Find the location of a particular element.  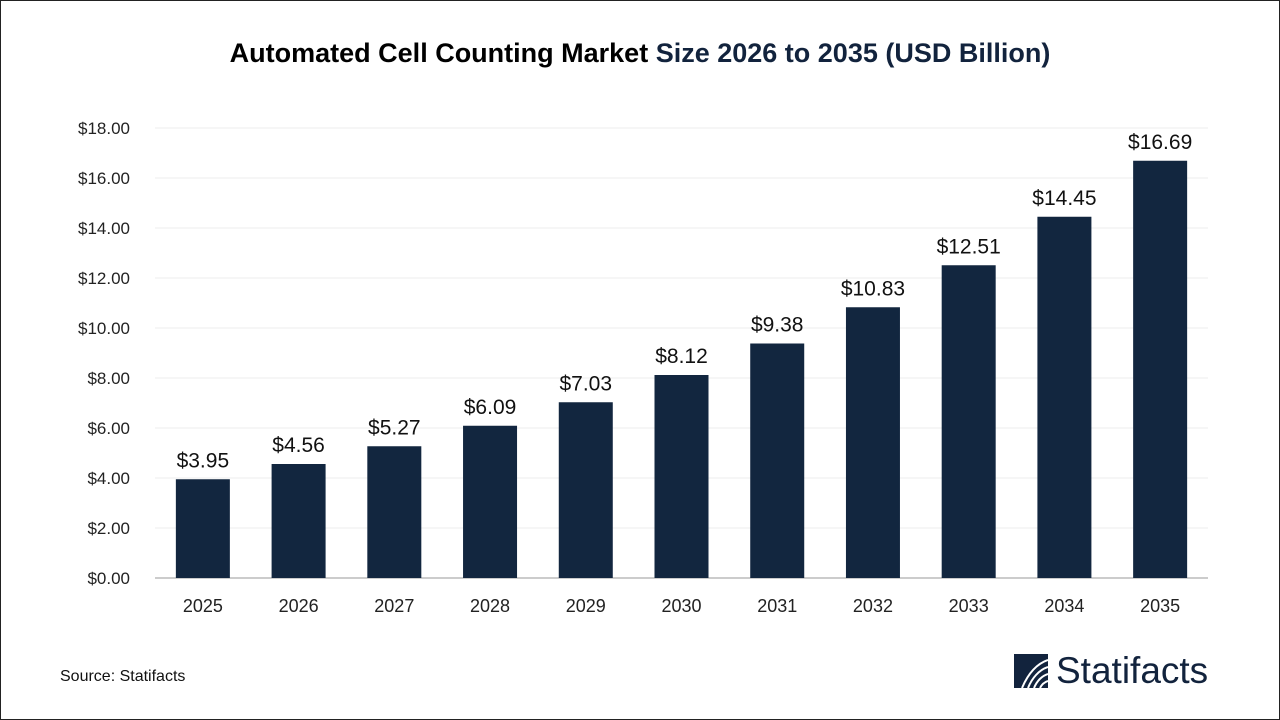

data-label-2025: $3.95 is located at coordinates (203, 460).